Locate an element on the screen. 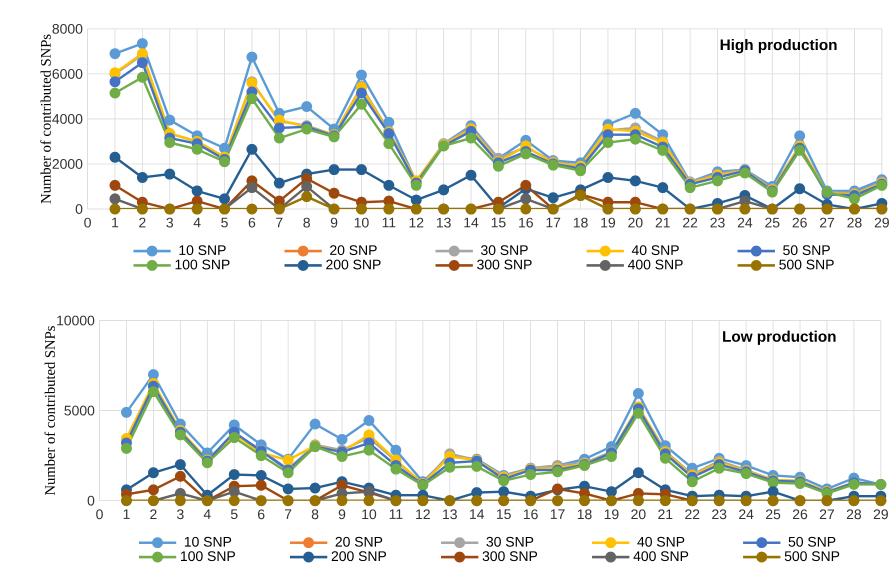  y-tick-label: 4000 is located at coordinates (67, 119).